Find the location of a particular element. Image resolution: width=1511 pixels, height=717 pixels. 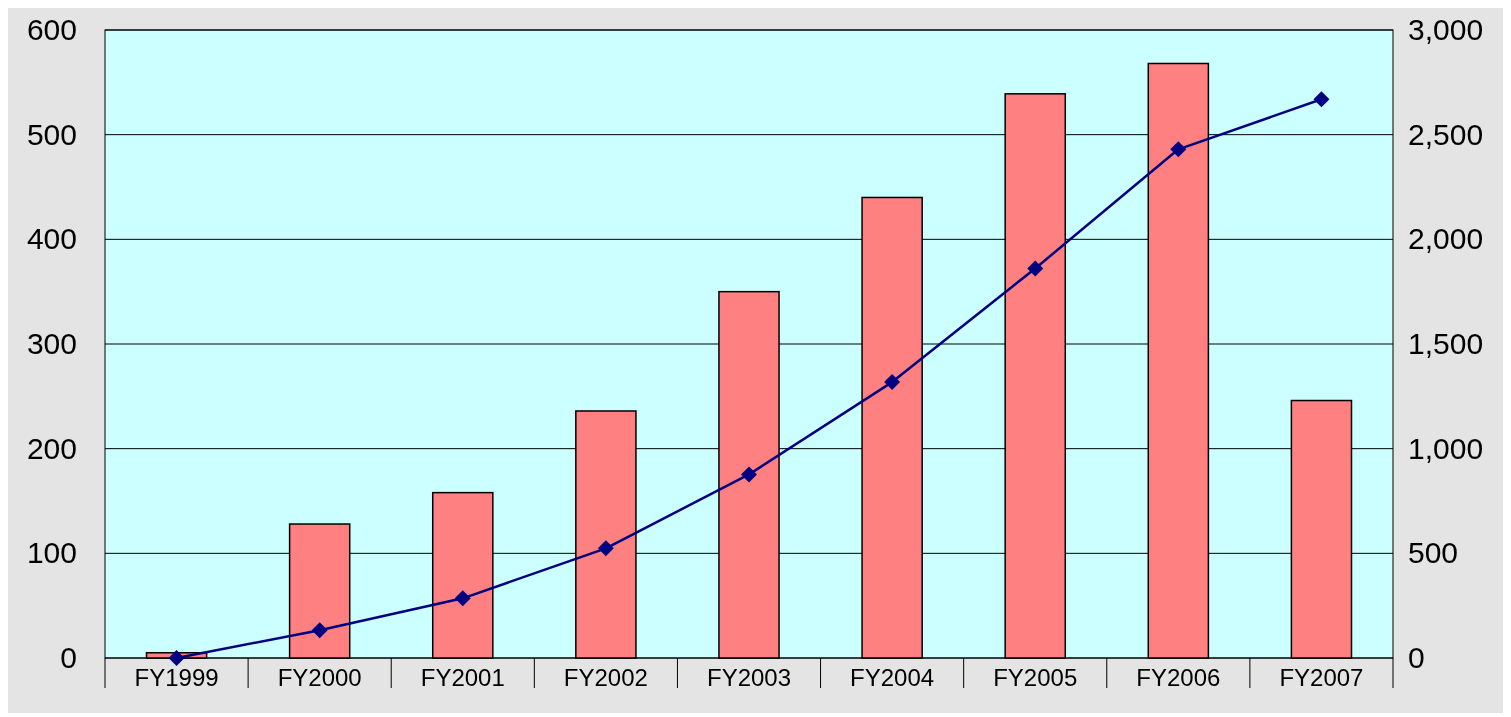

x-tick-label: FY2002 is located at coordinates (605, 677).